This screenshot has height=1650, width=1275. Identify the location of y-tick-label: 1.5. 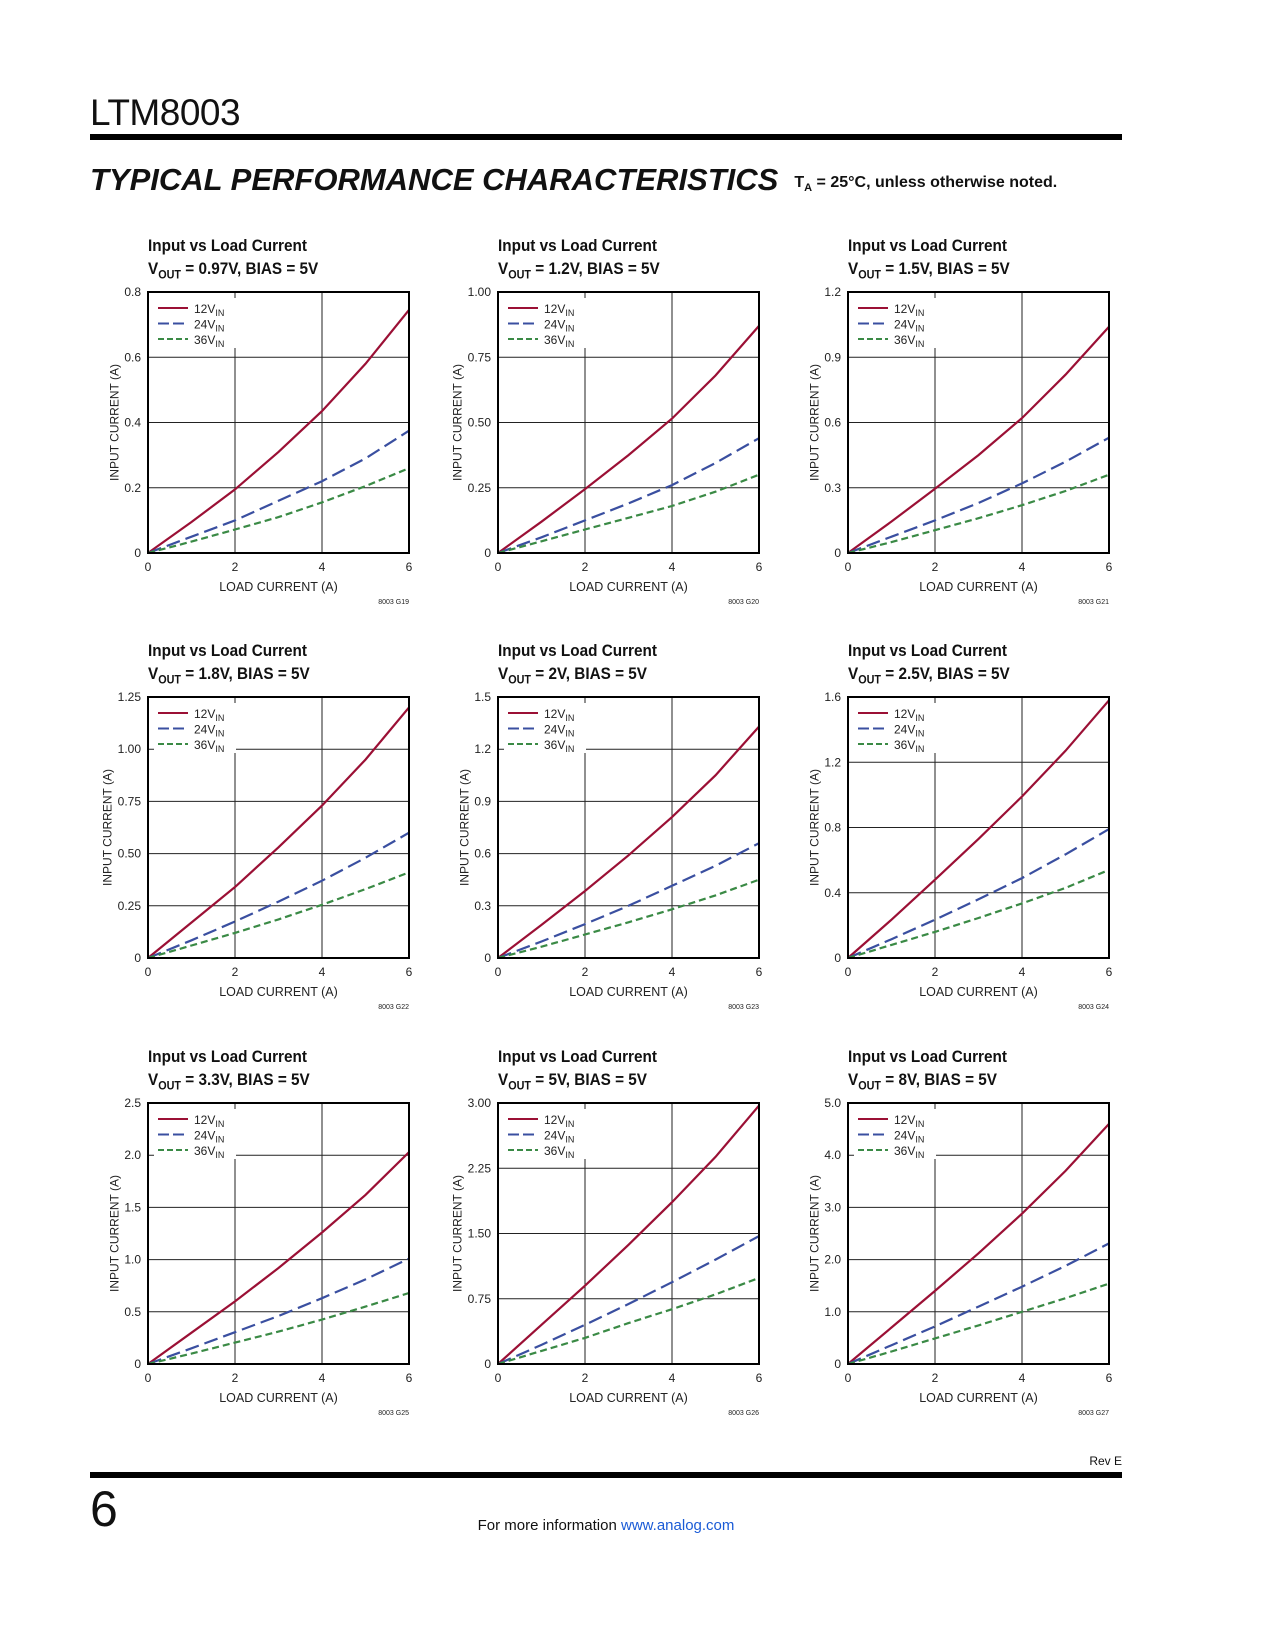
(482, 697).